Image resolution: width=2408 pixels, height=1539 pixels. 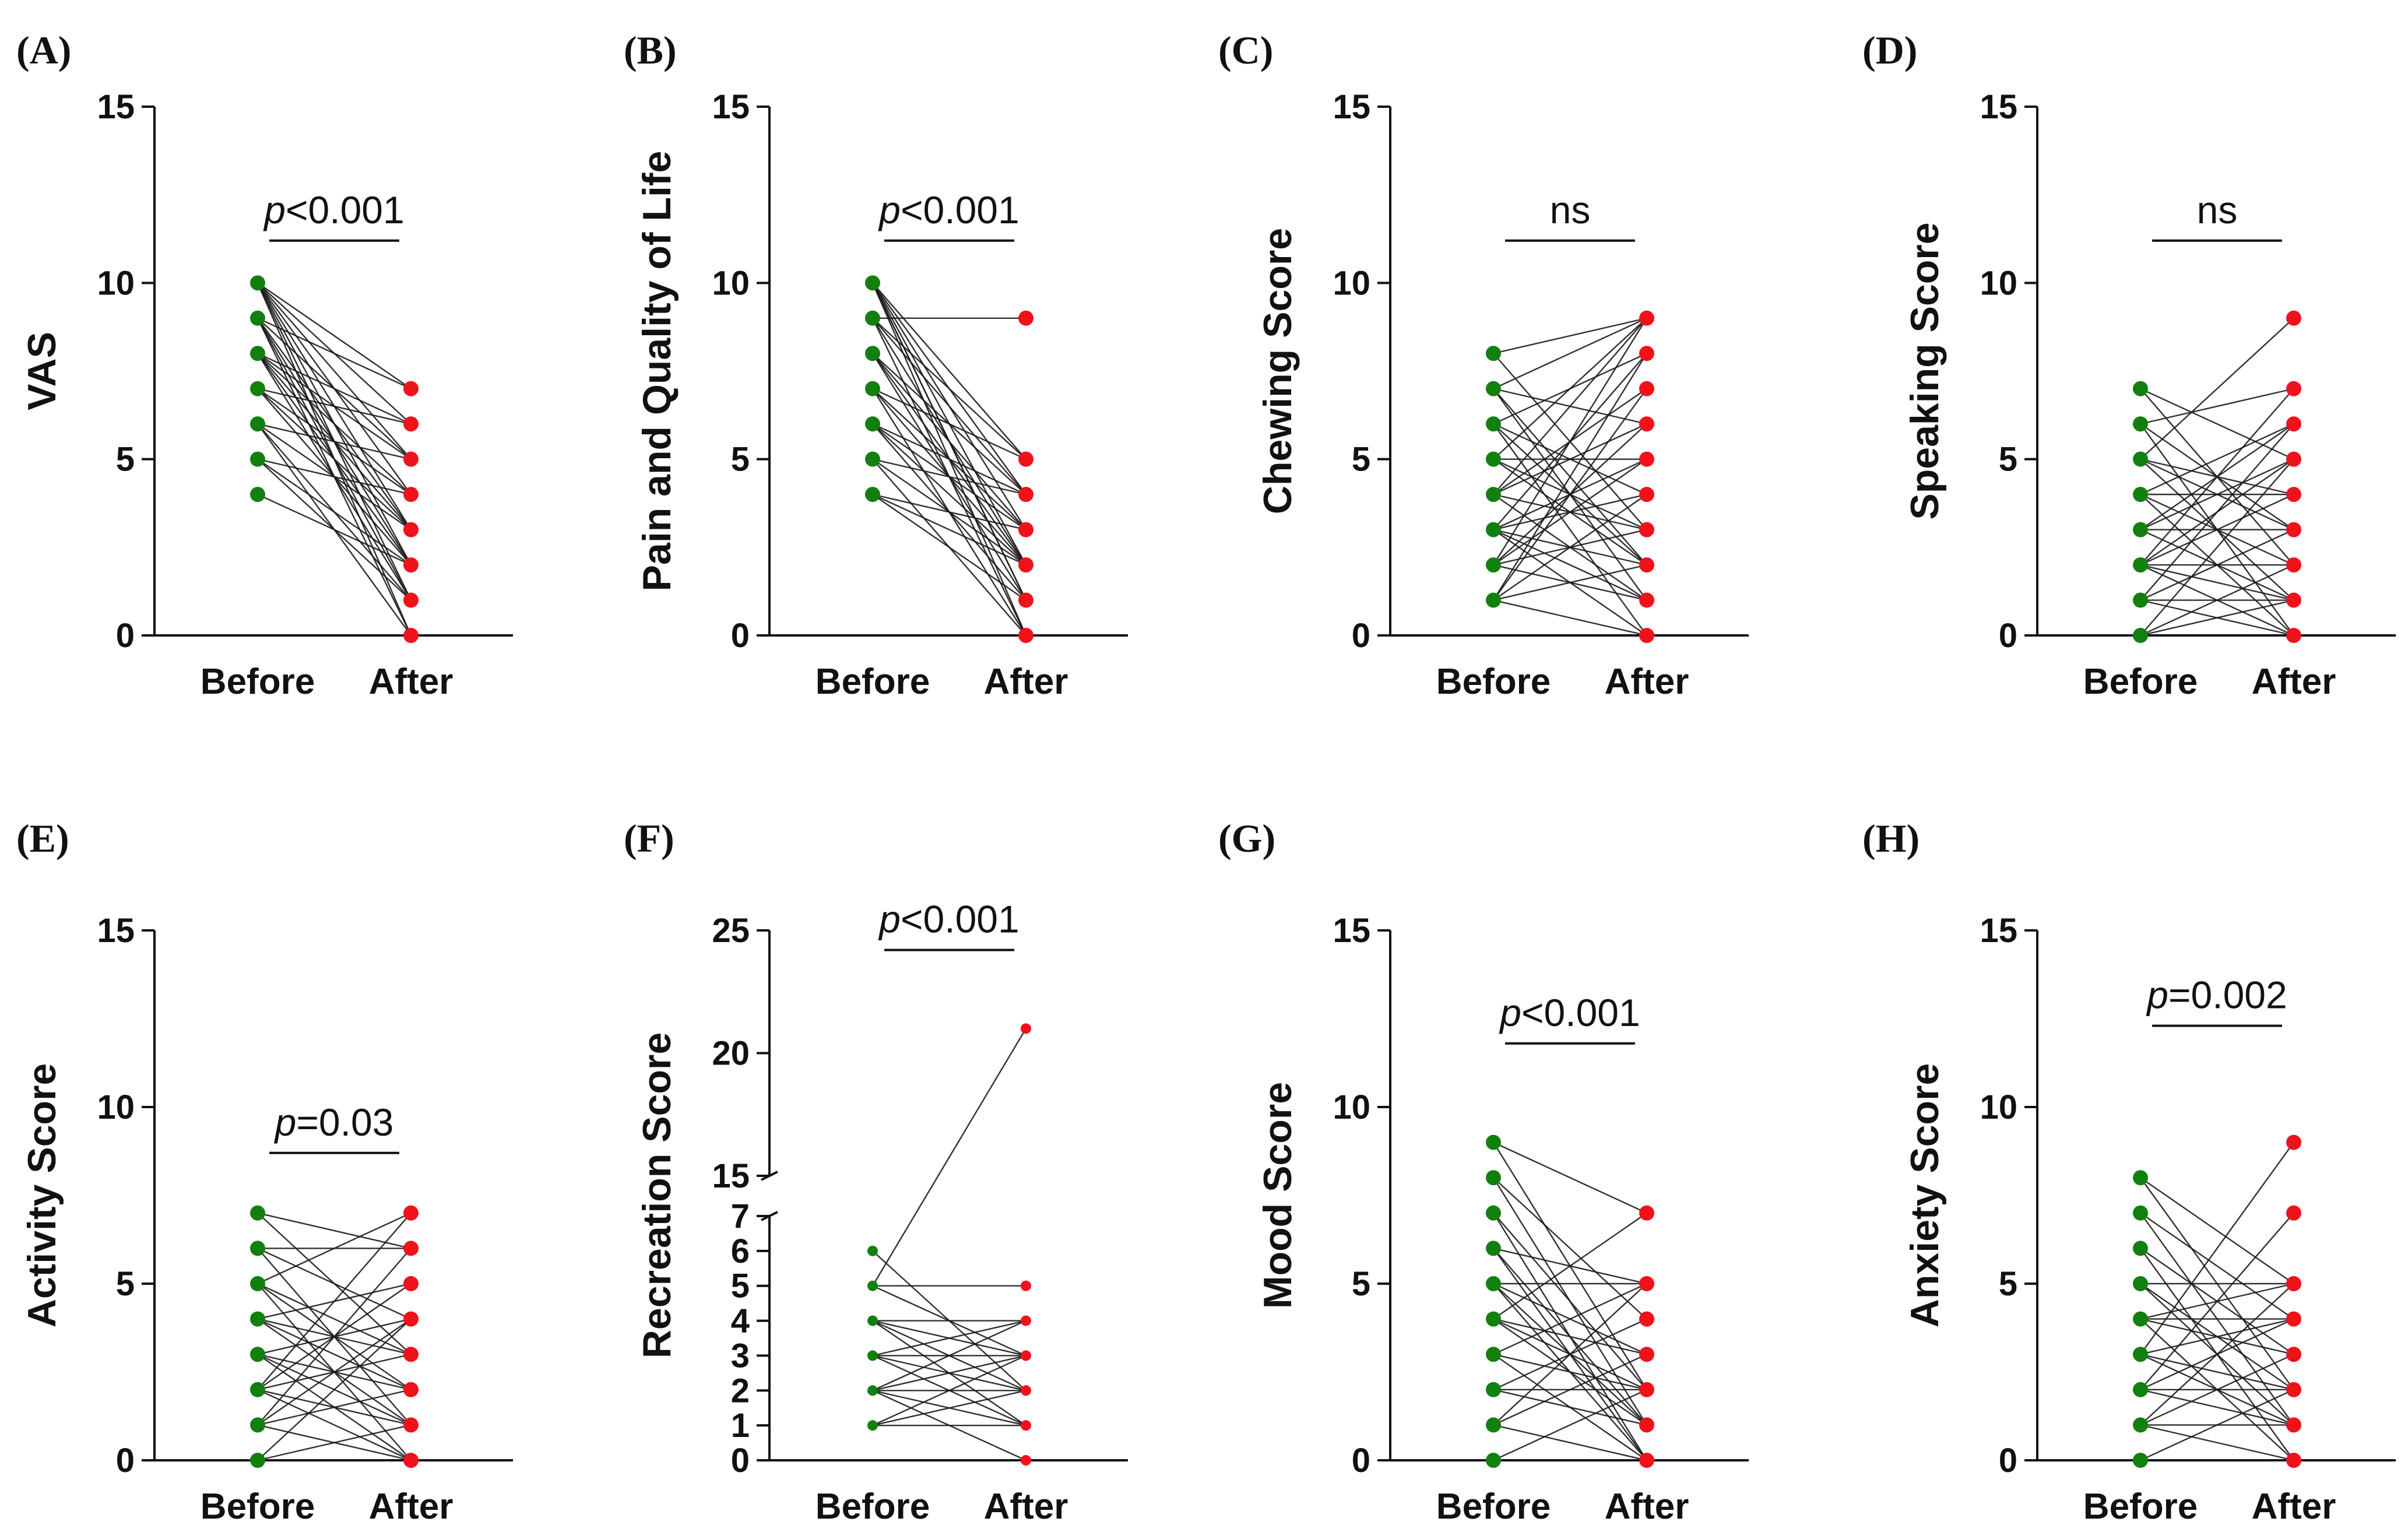 I want to click on panel-a: (A) 0 5 10 15 VAS Before After p<0.001, so click(x=264, y=365).